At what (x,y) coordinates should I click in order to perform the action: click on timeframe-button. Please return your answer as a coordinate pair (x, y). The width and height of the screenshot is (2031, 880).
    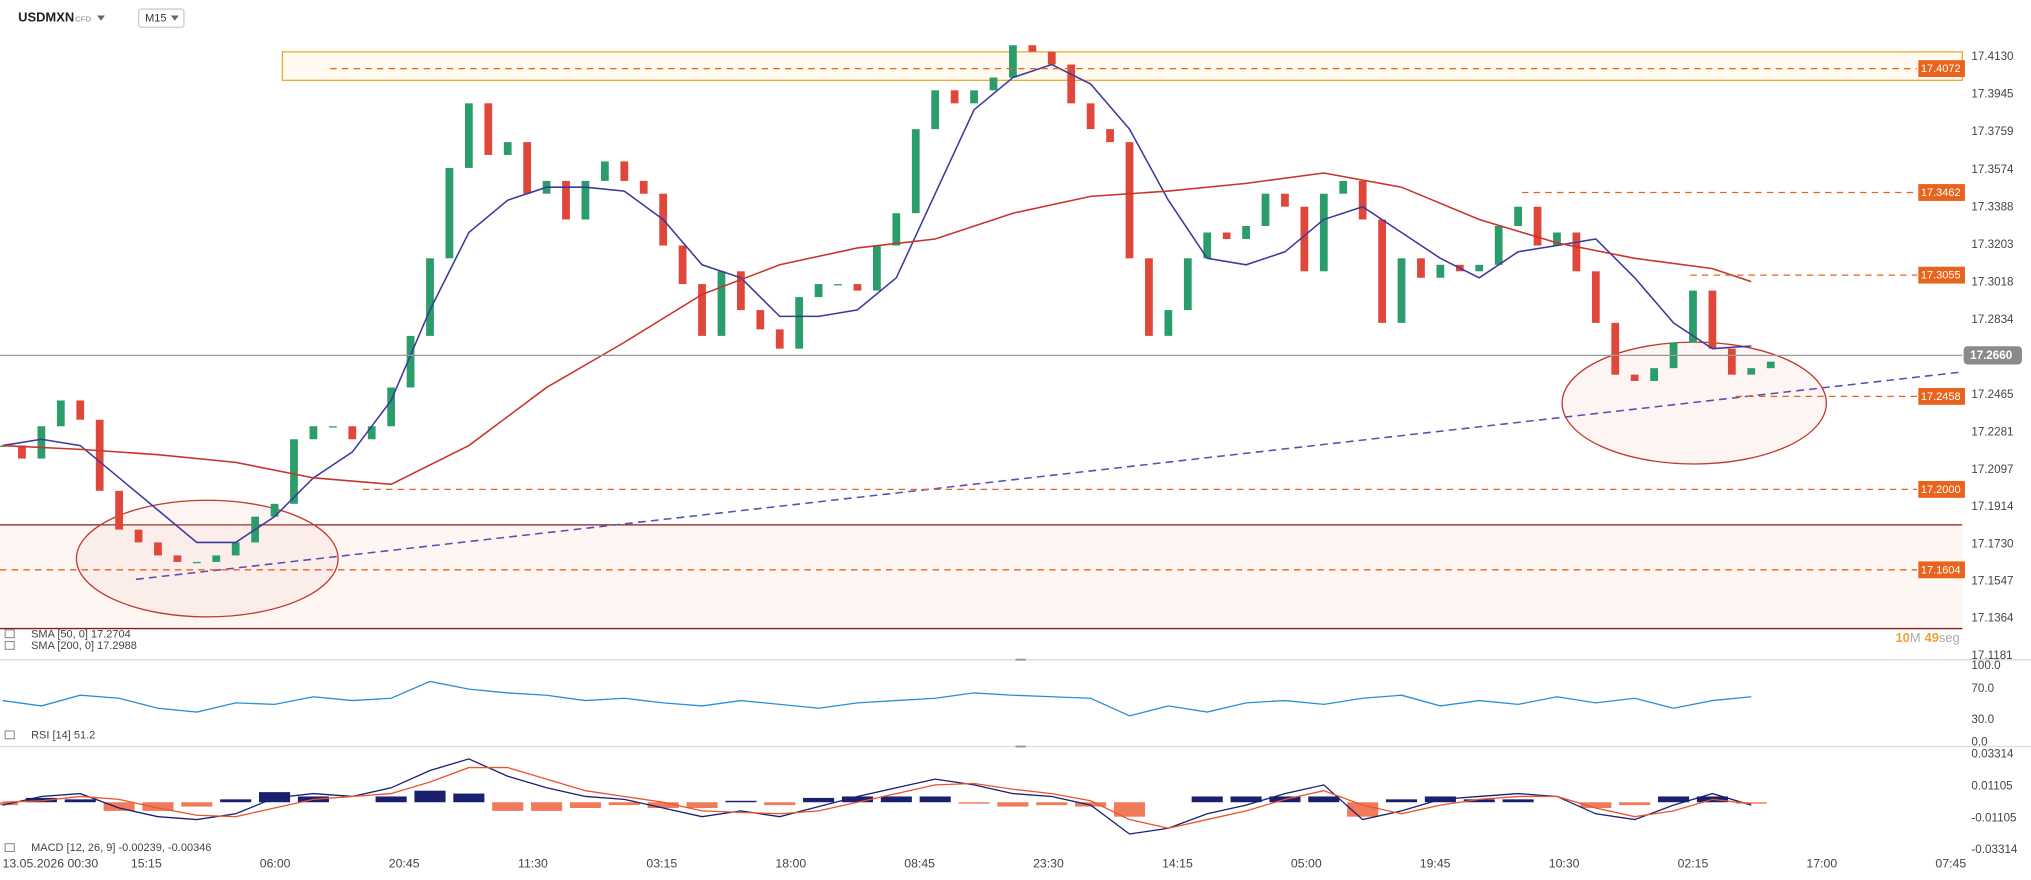
    Looking at the image, I should click on (161, 18).